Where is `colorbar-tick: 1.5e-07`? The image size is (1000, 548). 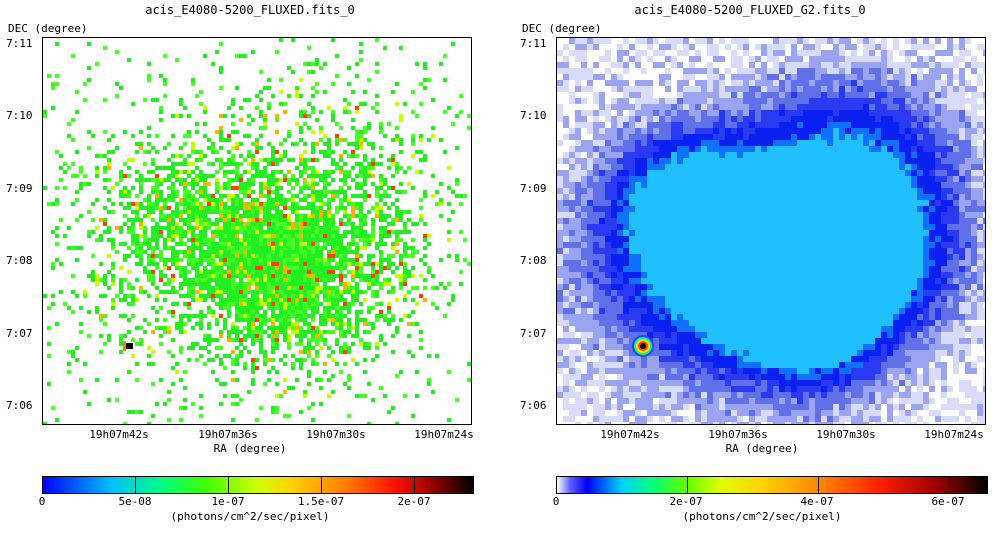
colorbar-tick: 1.5e-07 is located at coordinates (321, 501).